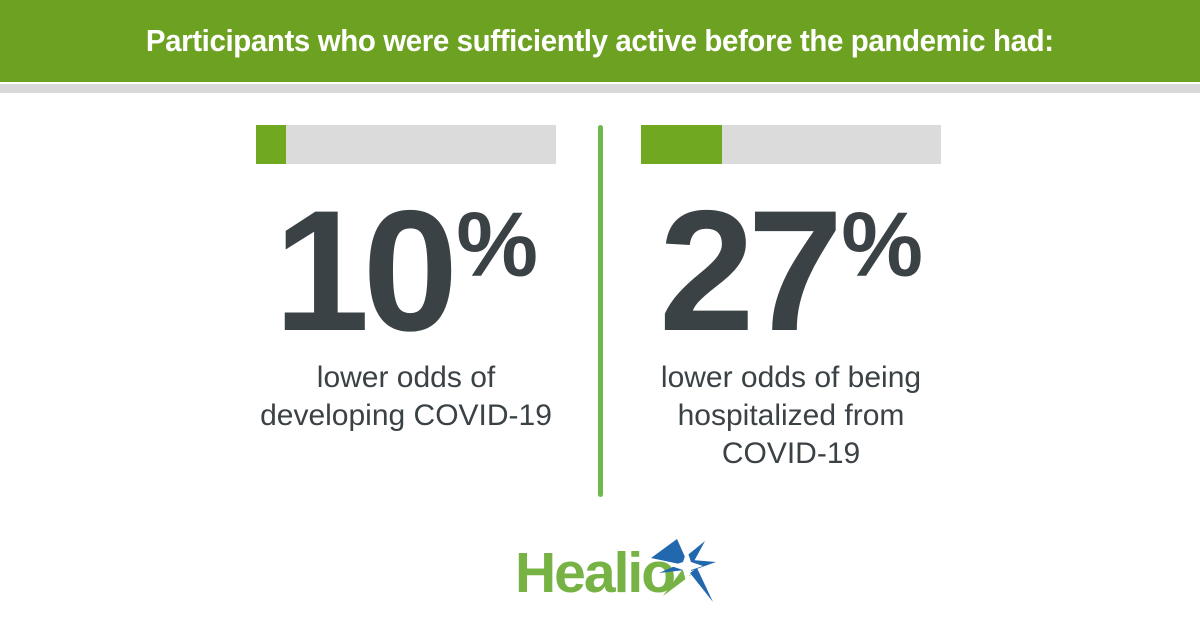 Image resolution: width=1200 pixels, height=630 pixels. What do you see at coordinates (406, 397) in the screenshot?
I see `stat-description: lower odds of developing COVID-19` at bounding box center [406, 397].